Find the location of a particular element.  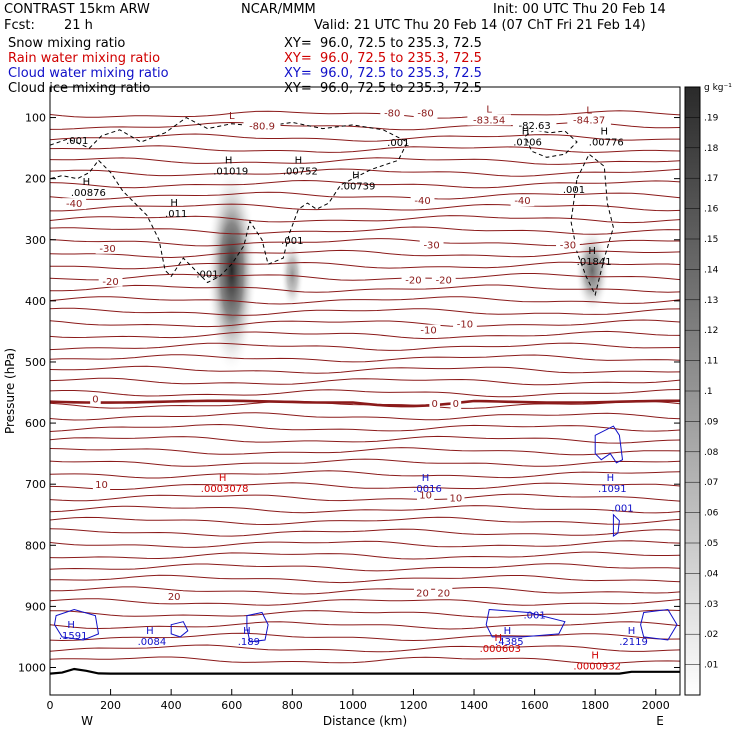

y-tick-label: 200 is located at coordinates (35, 179).